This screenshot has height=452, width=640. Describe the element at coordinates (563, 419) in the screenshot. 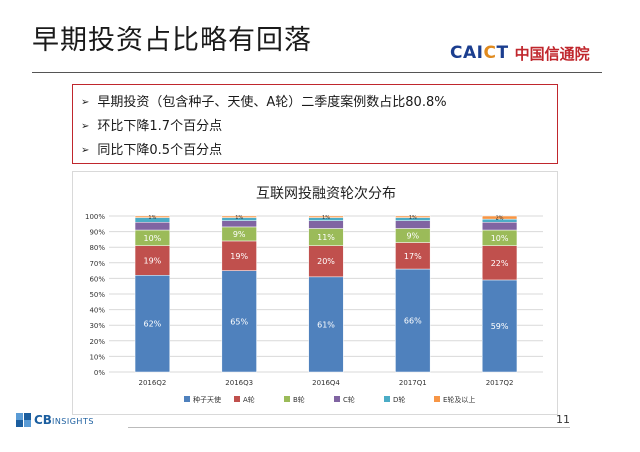

I see `page-number: 11` at that location.